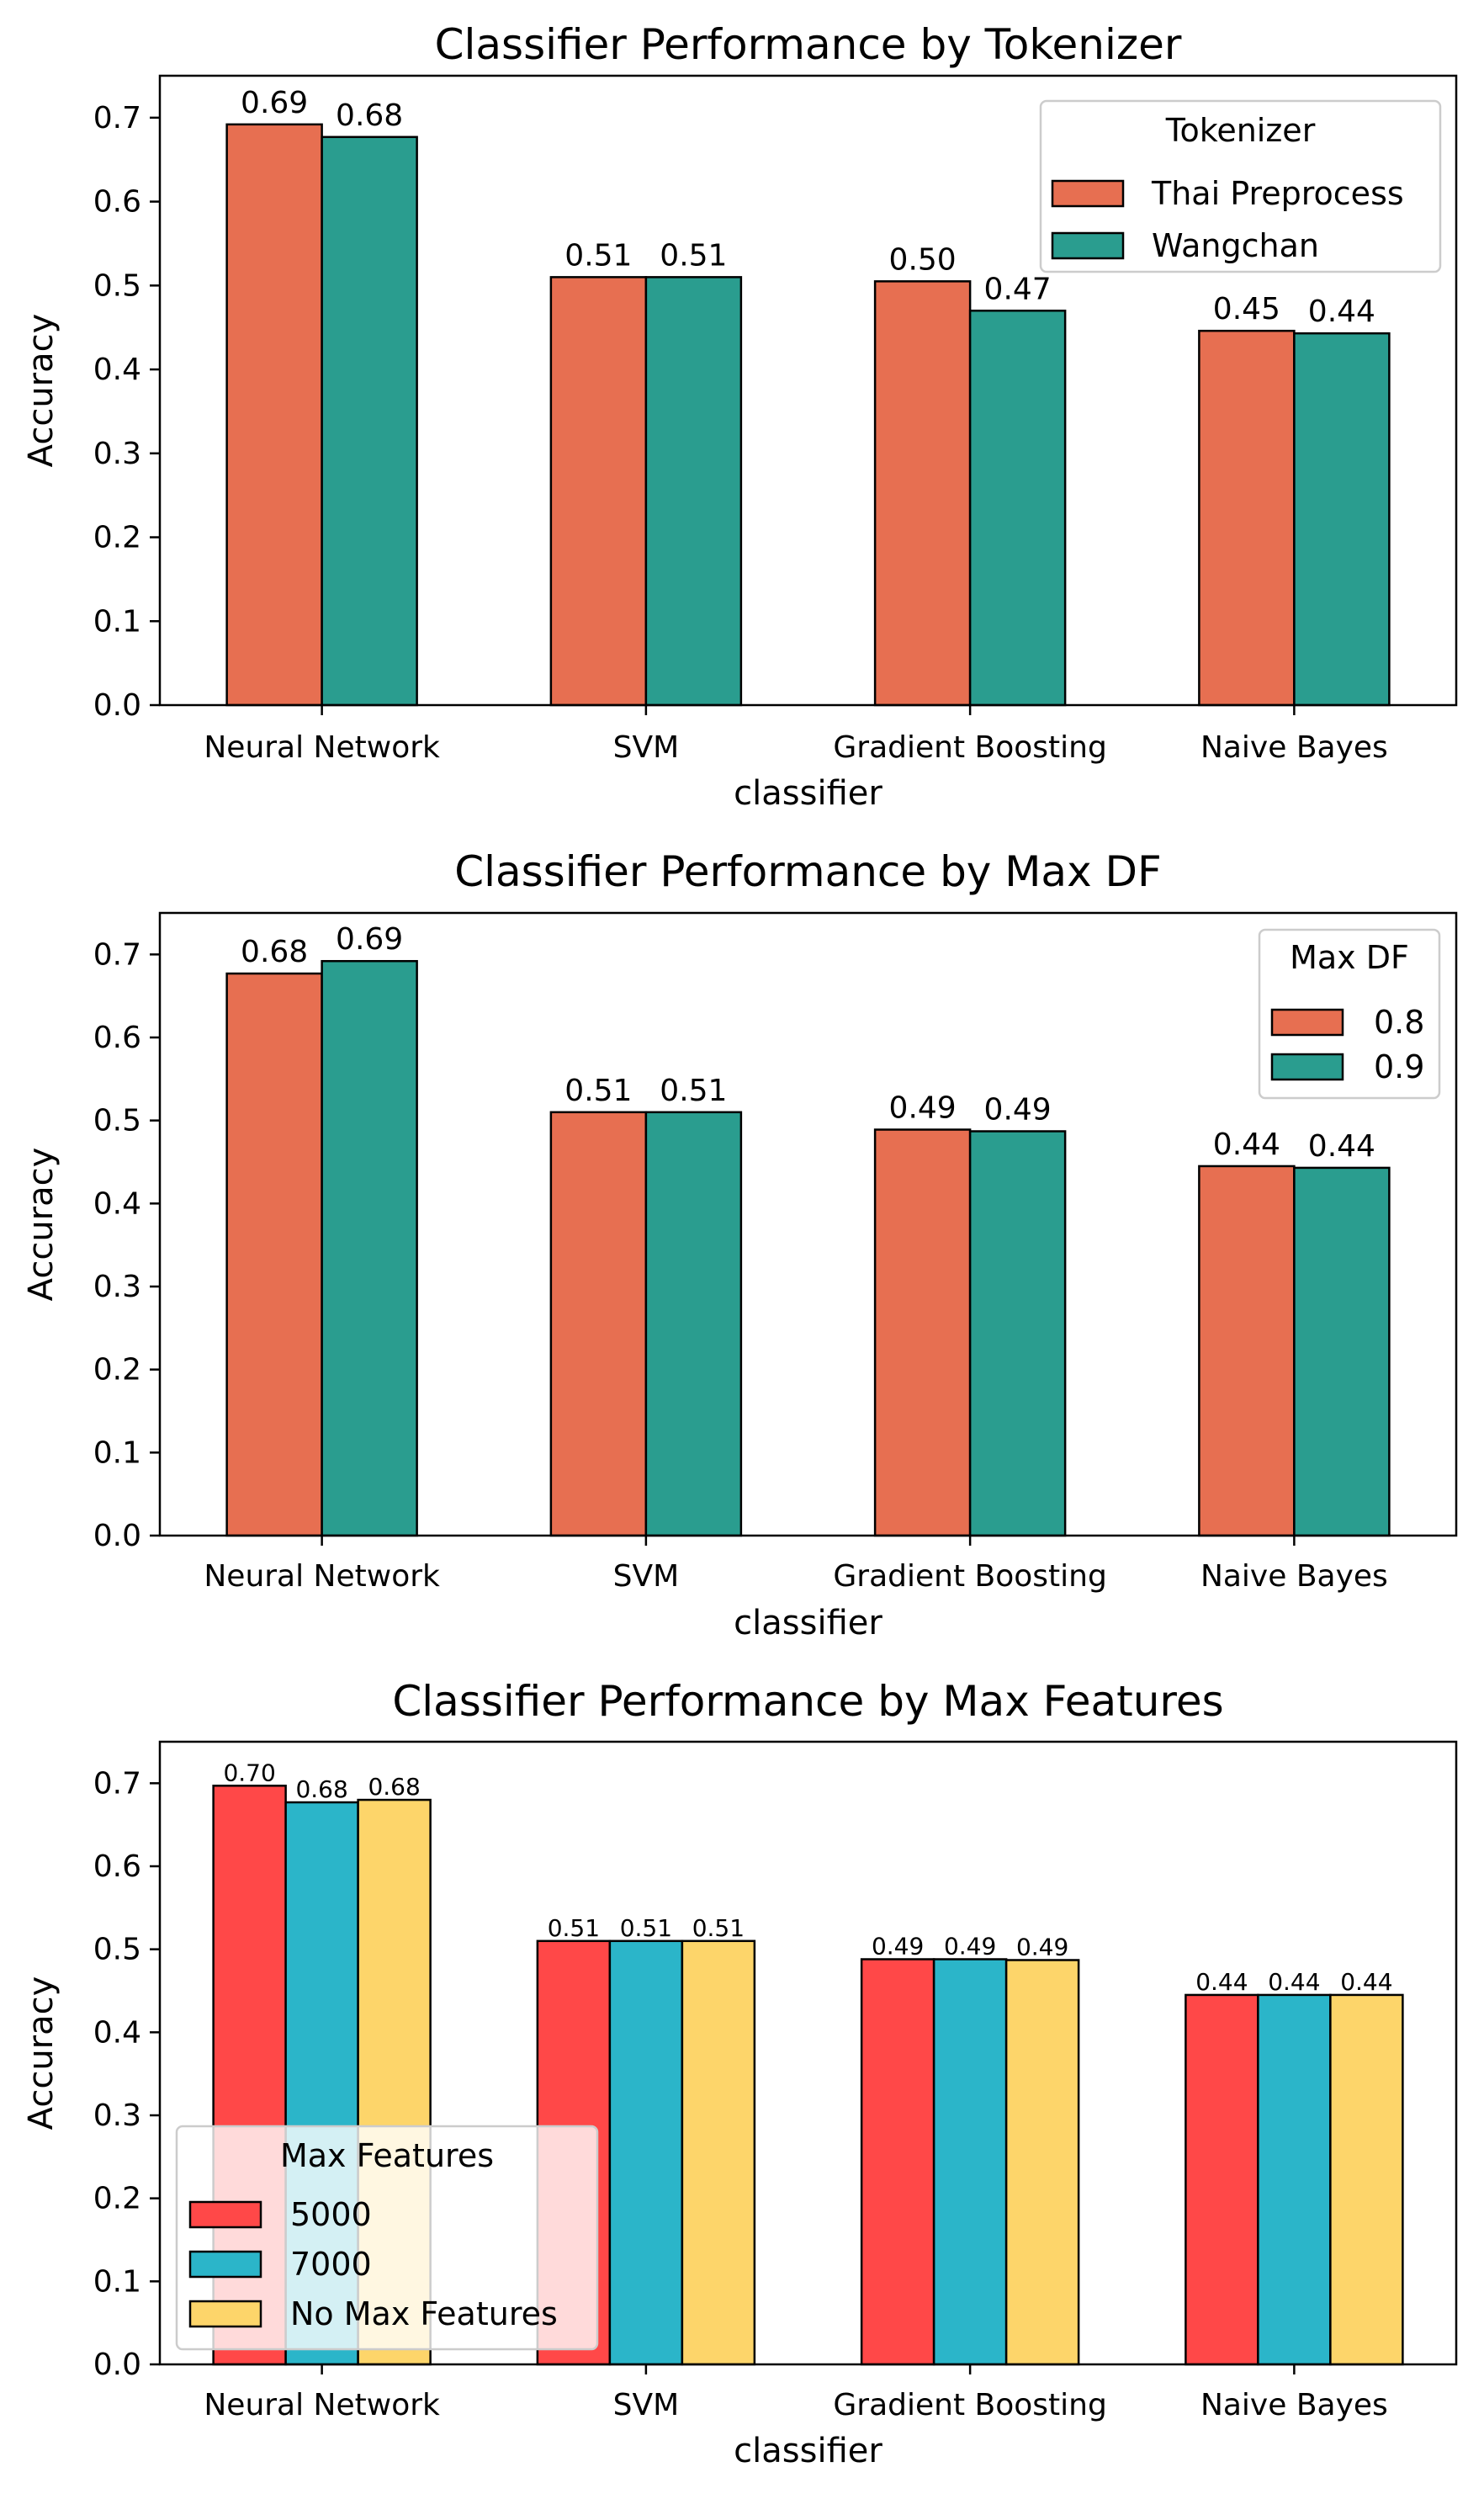 The image size is (1484, 2499). What do you see at coordinates (117, 955) in the screenshot?
I see `y-tick-label: 0.7` at bounding box center [117, 955].